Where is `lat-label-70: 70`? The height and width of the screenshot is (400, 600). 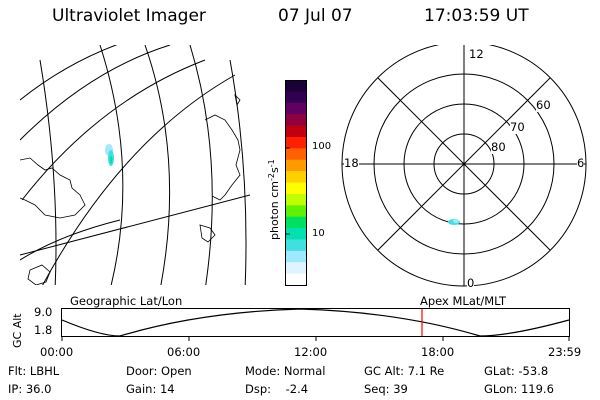 lat-label-70: 70 is located at coordinates (517, 127).